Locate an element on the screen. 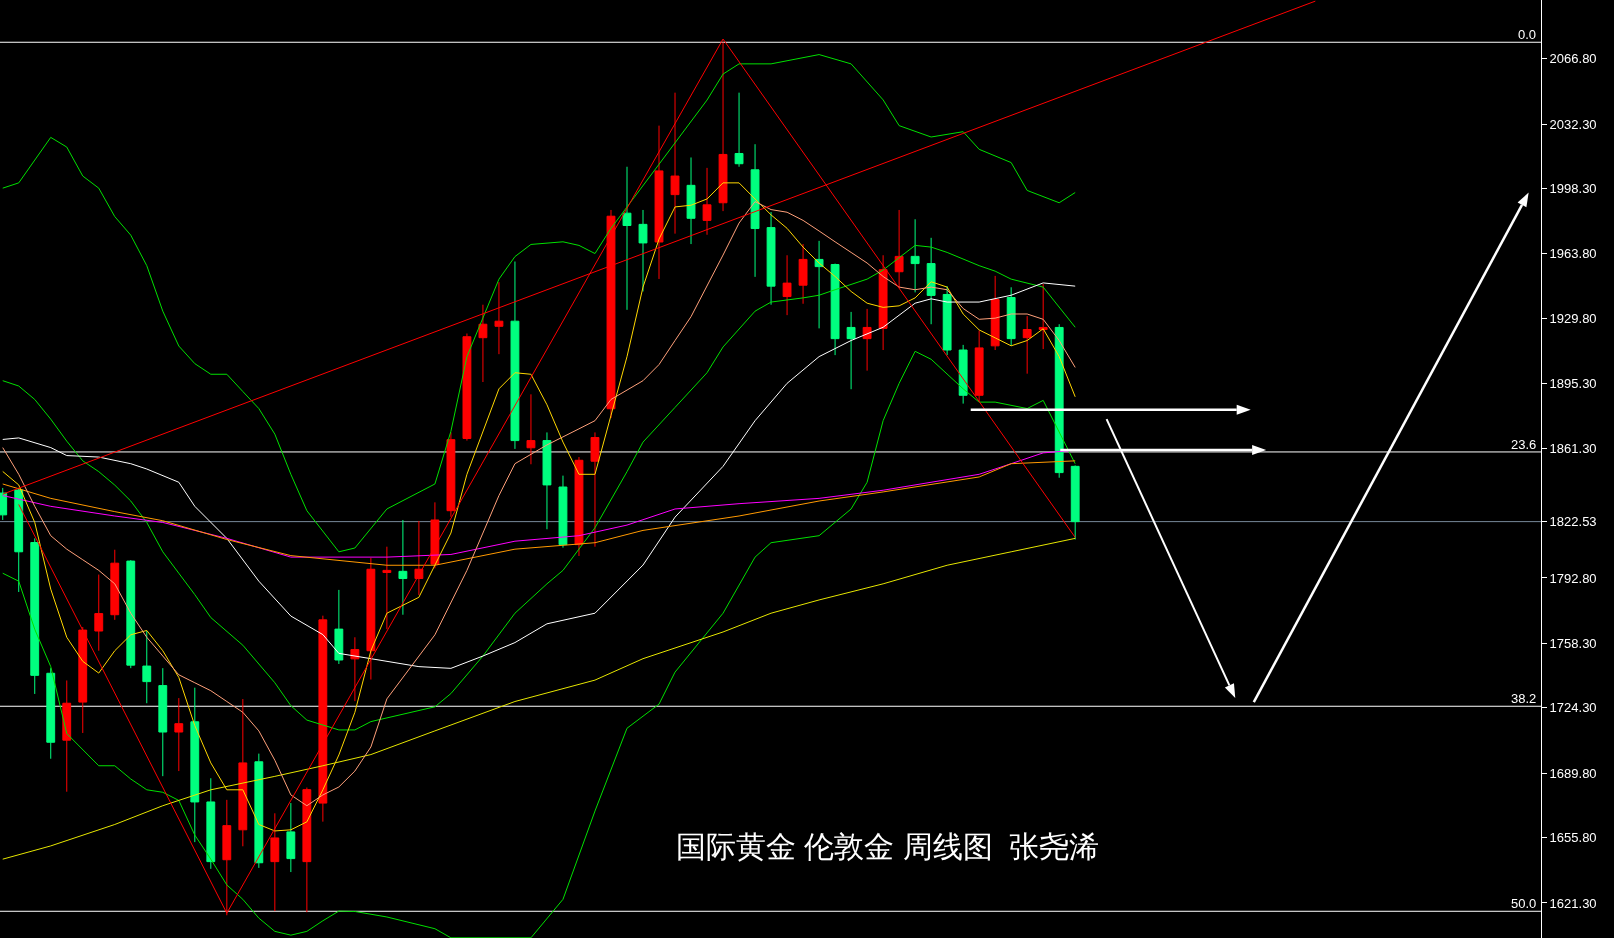  annotation: 0.0 is located at coordinates (1527, 34).